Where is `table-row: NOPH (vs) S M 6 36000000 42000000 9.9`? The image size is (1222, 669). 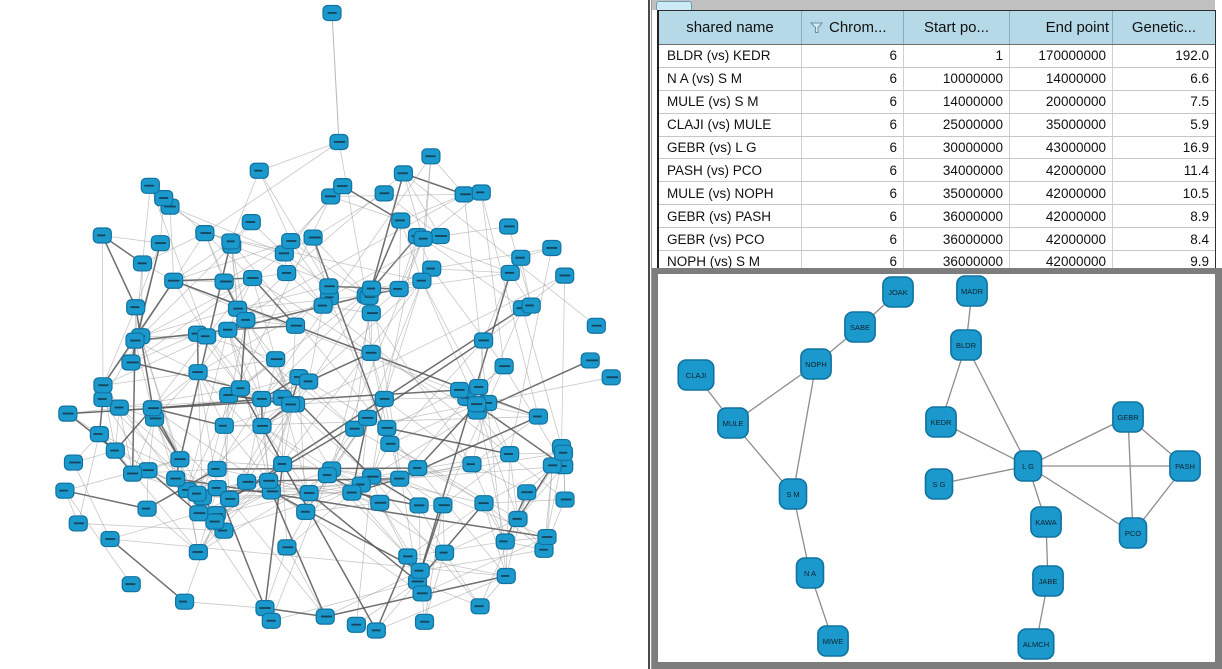 table-row: NOPH (vs) S M 6 36000000 42000000 9.9 is located at coordinates (937, 262).